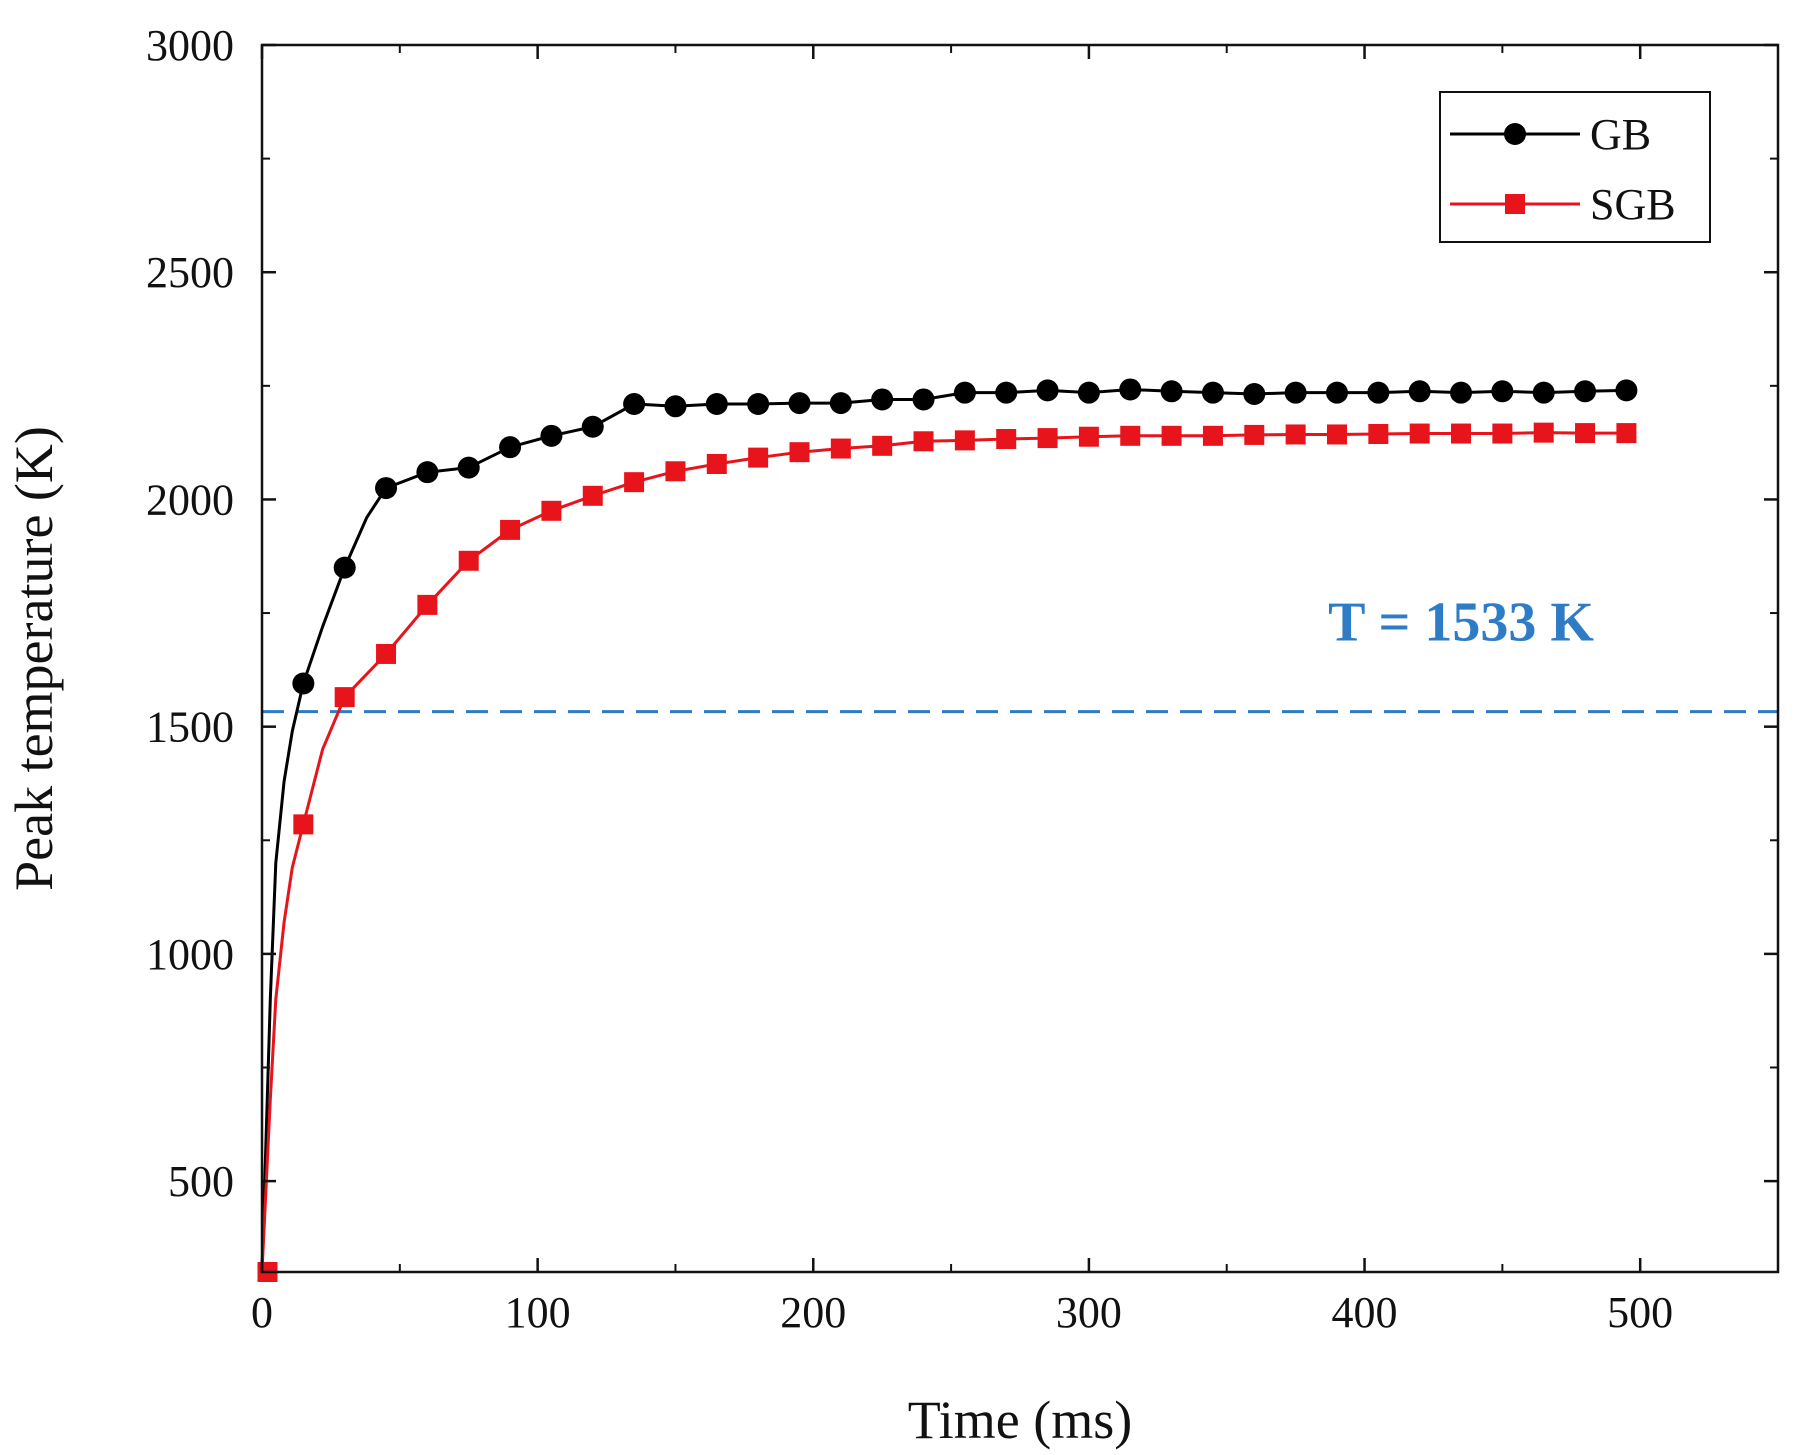  Describe the element at coordinates (34, 658) in the screenshot. I see `y-axis-title: Peak temperature (K)` at that location.